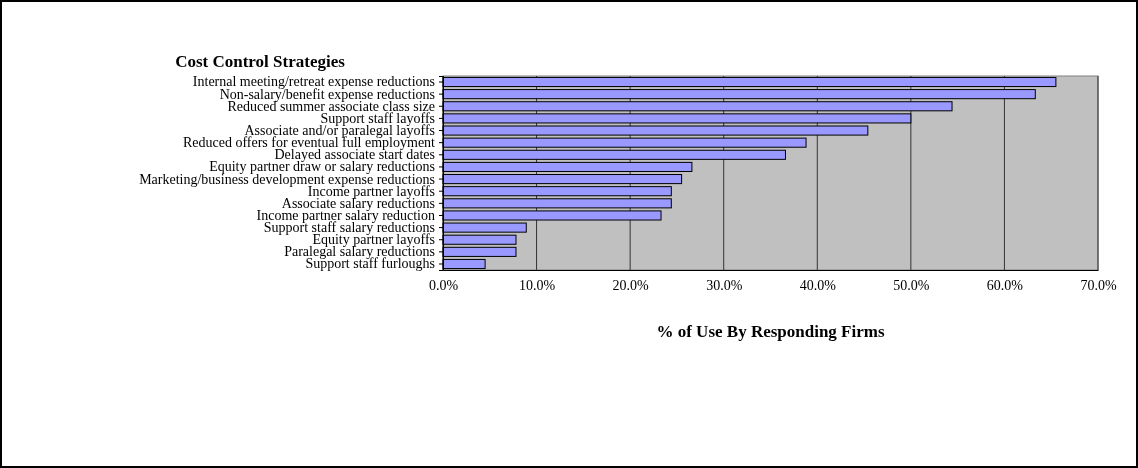 This screenshot has height=468, width=1138. I want to click on y-tick-label: Internal meeting/retreat expense reductions, so click(313, 82).